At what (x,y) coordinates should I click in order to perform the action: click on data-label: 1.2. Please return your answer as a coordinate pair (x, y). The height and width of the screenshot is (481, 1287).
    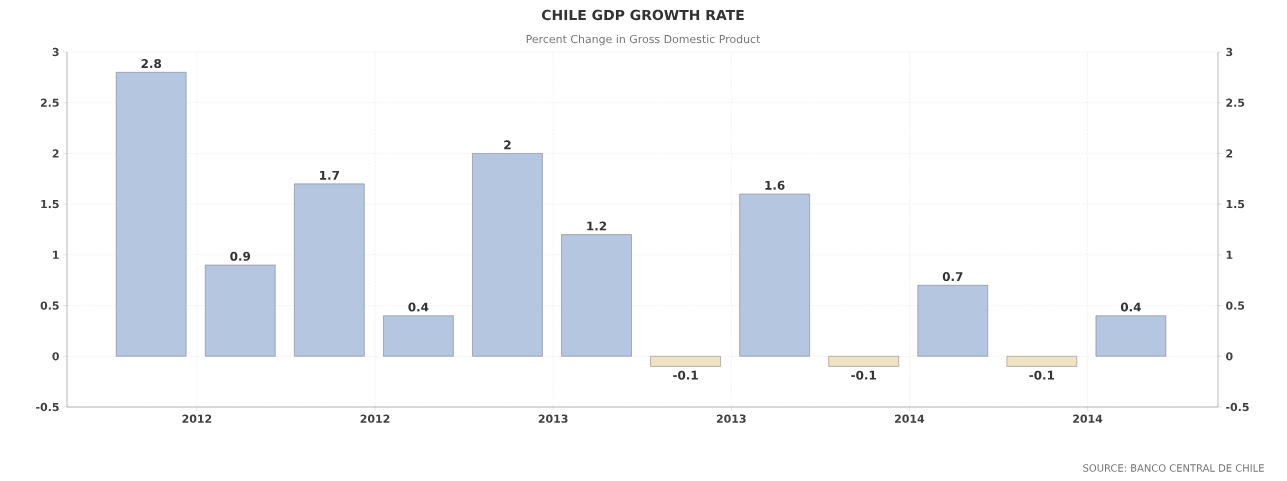
    Looking at the image, I should click on (597, 226).